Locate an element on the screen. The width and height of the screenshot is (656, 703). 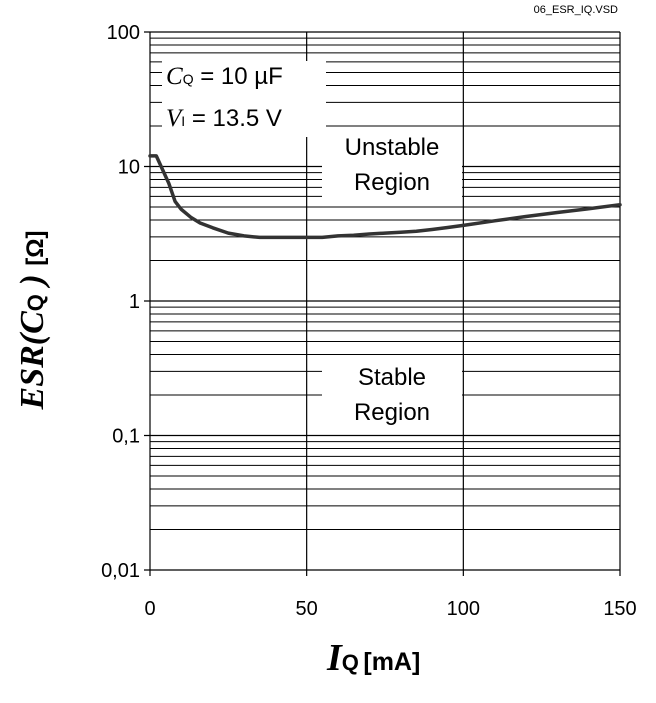
stable-region-label: Stable Region is located at coordinates (392, 395).